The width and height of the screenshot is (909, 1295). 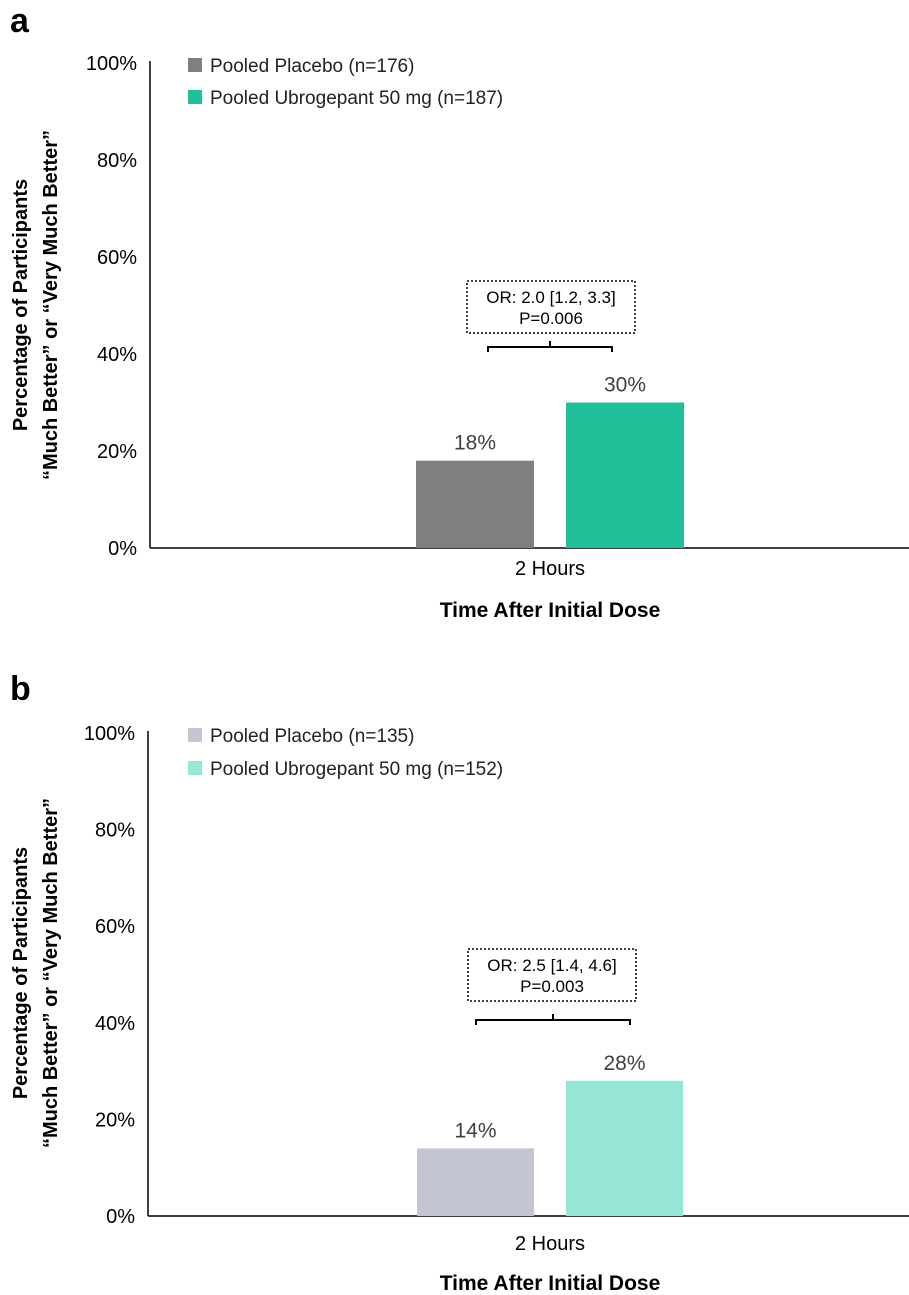 I want to click on legend-entry: Pooled Ubrogepant 50 mg (n=187), so click(x=356, y=98).